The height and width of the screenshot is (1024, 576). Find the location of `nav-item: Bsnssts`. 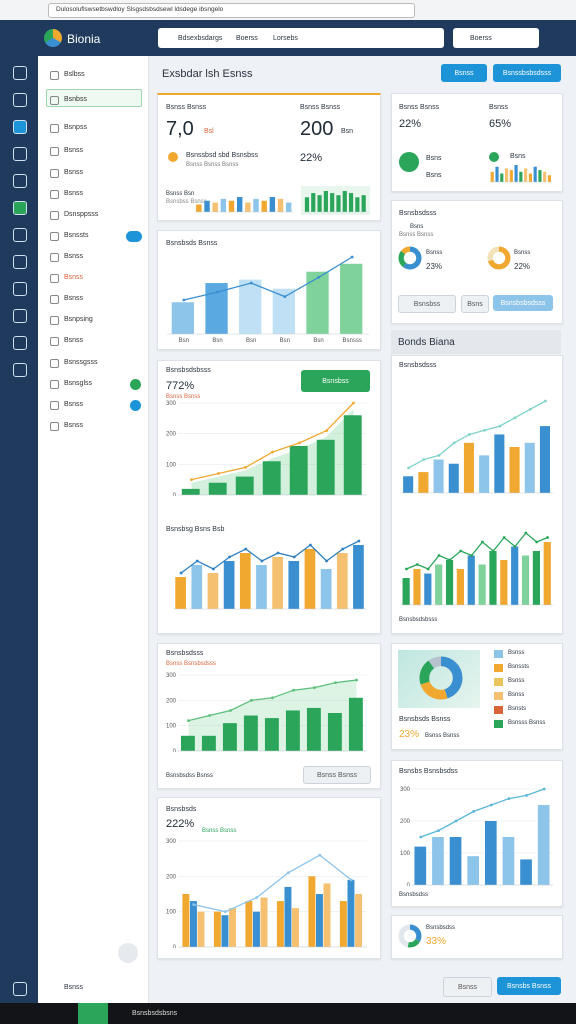

nav-item: Bsnssts is located at coordinates (76, 235).